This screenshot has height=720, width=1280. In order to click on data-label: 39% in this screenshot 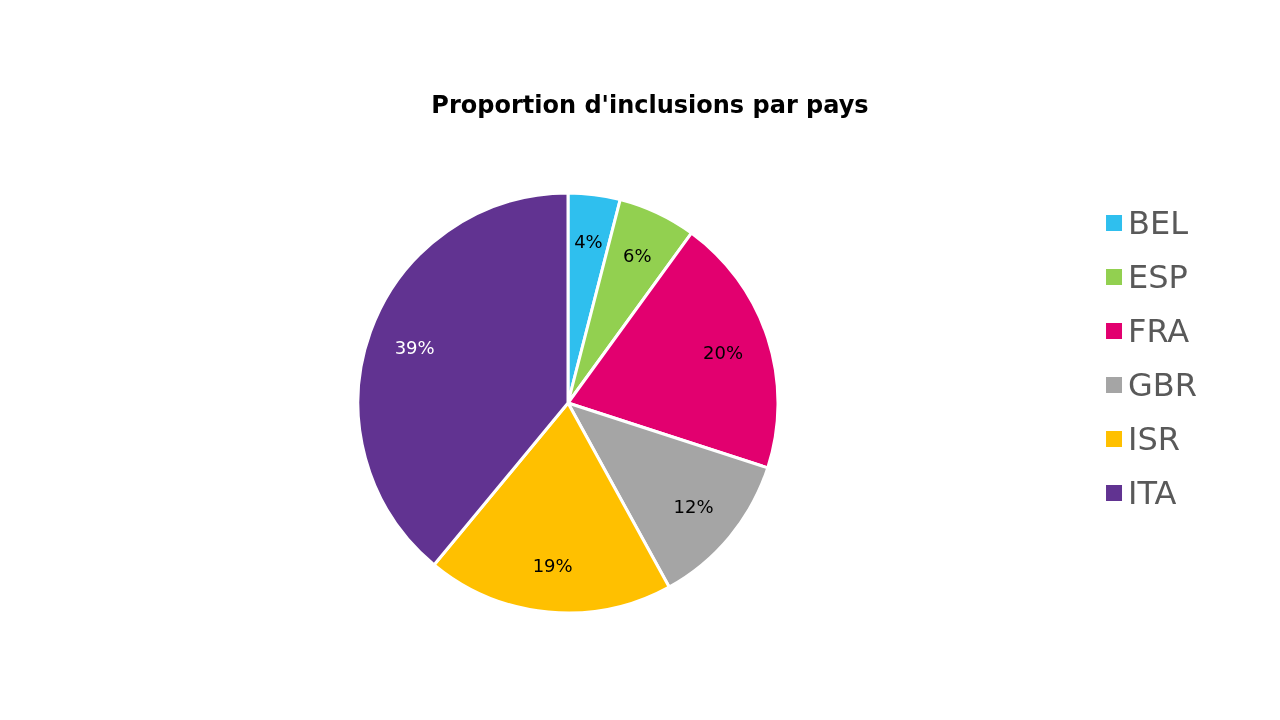, I will do `click(414, 348)`.